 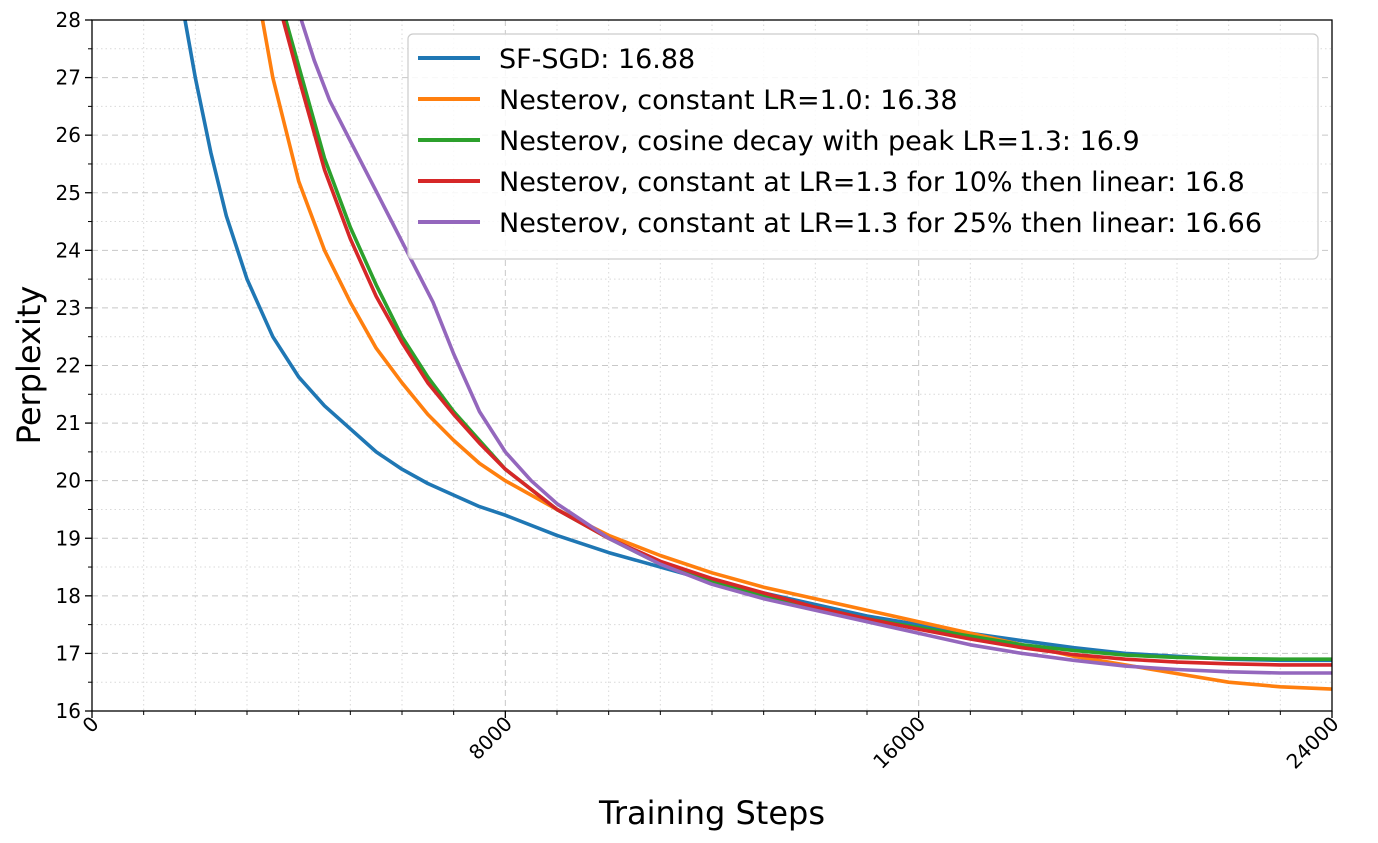 What do you see at coordinates (68, 78) in the screenshot?
I see `y-tick-label: 27` at bounding box center [68, 78].